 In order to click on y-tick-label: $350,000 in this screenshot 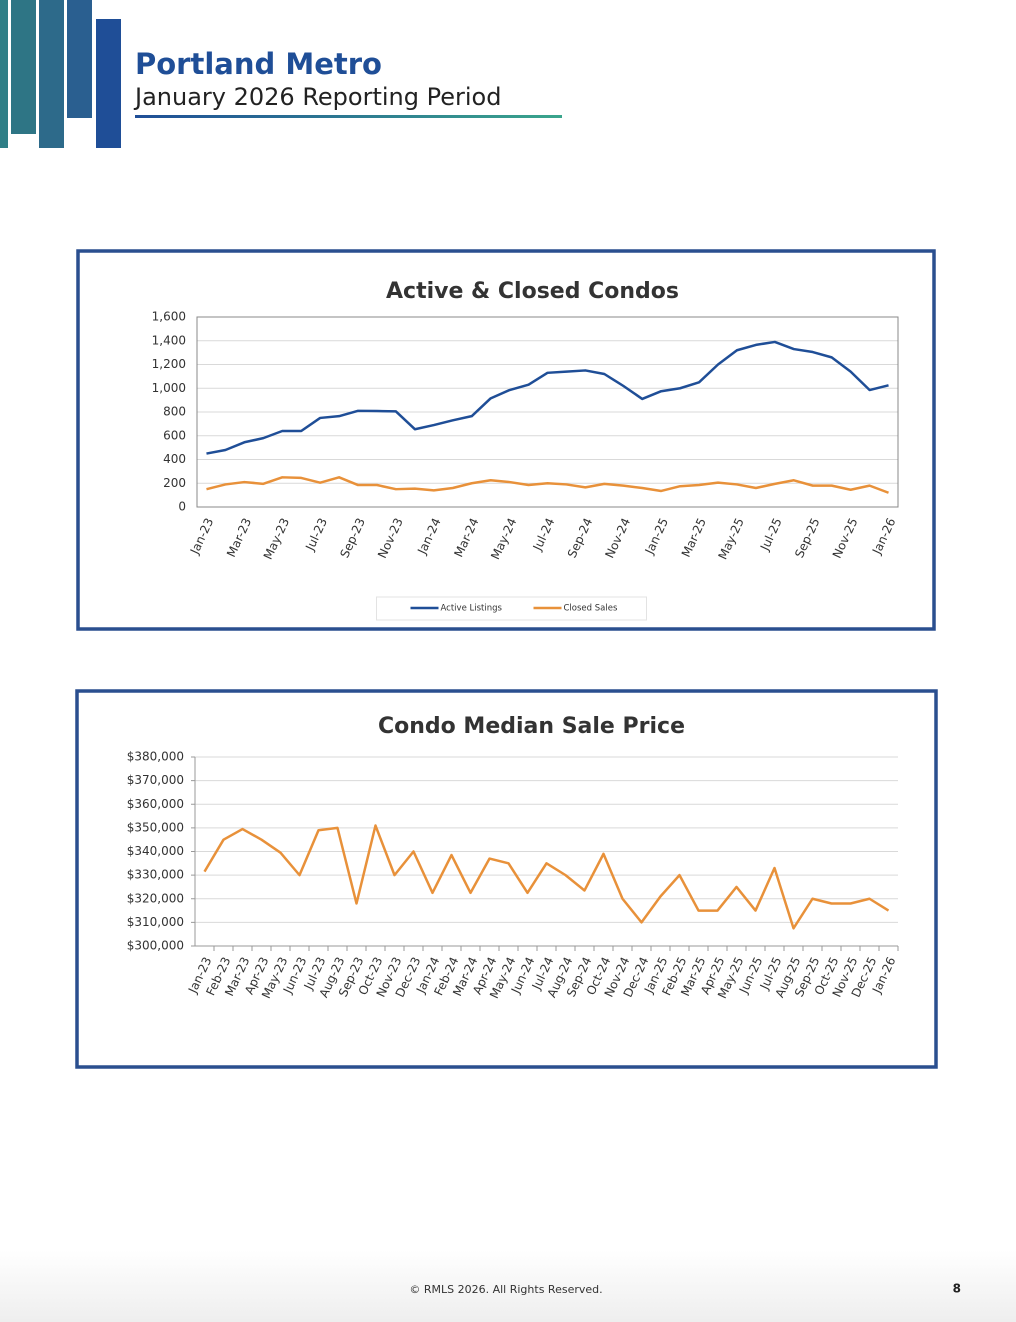, I will do `click(155, 827)`.